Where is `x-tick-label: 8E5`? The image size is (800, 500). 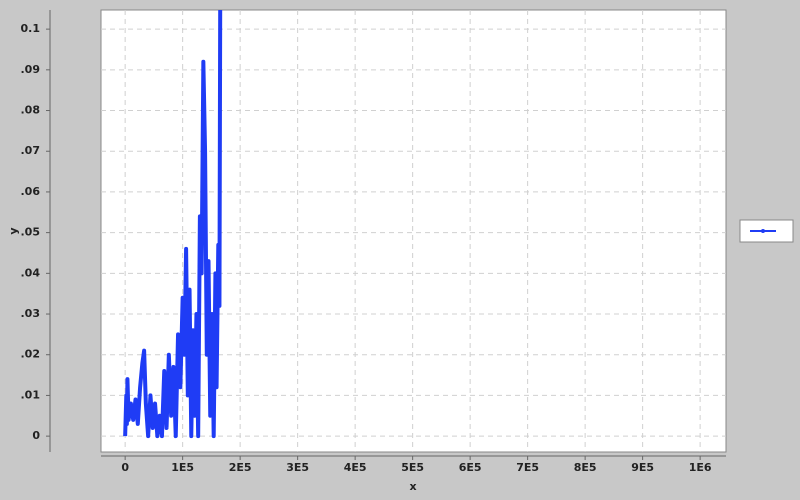
x-tick-label: 8E5 is located at coordinates (585, 467).